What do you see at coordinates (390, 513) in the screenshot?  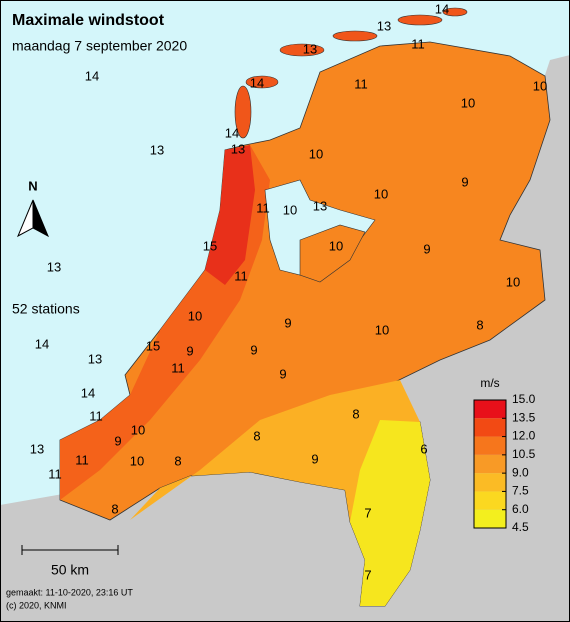 I see `limburg-zone` at bounding box center [390, 513].